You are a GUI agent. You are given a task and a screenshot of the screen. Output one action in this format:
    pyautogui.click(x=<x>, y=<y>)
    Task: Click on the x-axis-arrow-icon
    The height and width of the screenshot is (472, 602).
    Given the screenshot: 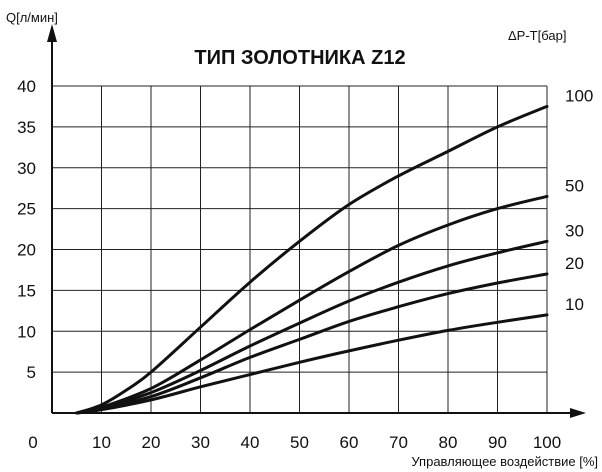 What is the action you would take?
    pyautogui.click(x=578, y=413)
    